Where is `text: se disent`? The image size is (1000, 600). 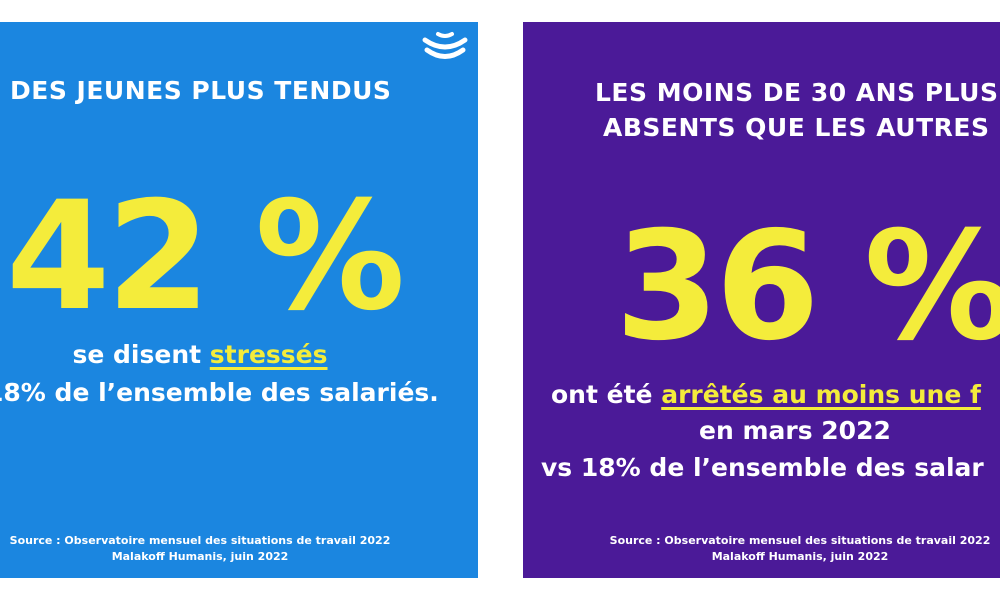
text: se disent is located at coordinates (137, 354).